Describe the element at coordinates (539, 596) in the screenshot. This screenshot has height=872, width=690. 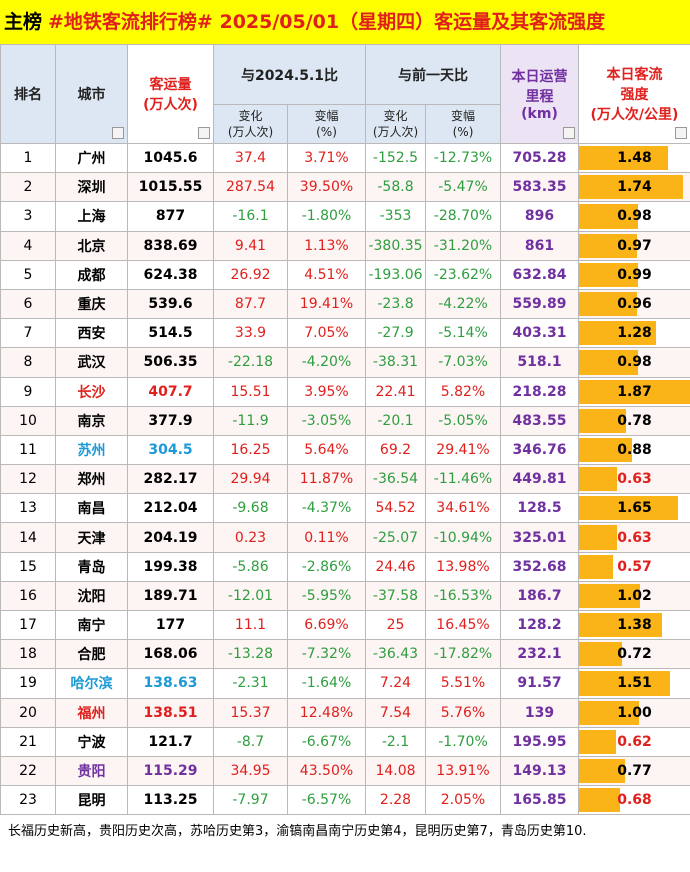
I see `mileage: 186.7` at that location.